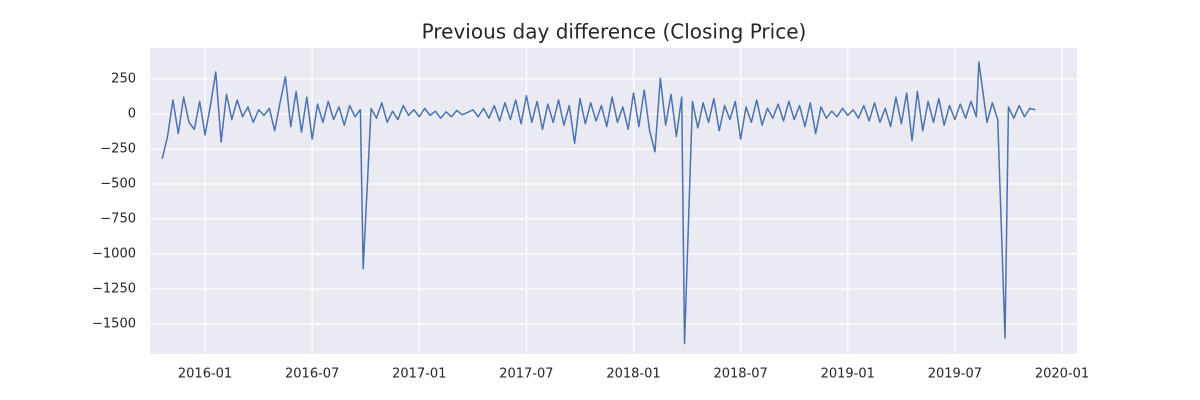 Image resolution: width=1200 pixels, height=400 pixels. I want to click on x-tick-label: 2018-07, so click(740, 374).